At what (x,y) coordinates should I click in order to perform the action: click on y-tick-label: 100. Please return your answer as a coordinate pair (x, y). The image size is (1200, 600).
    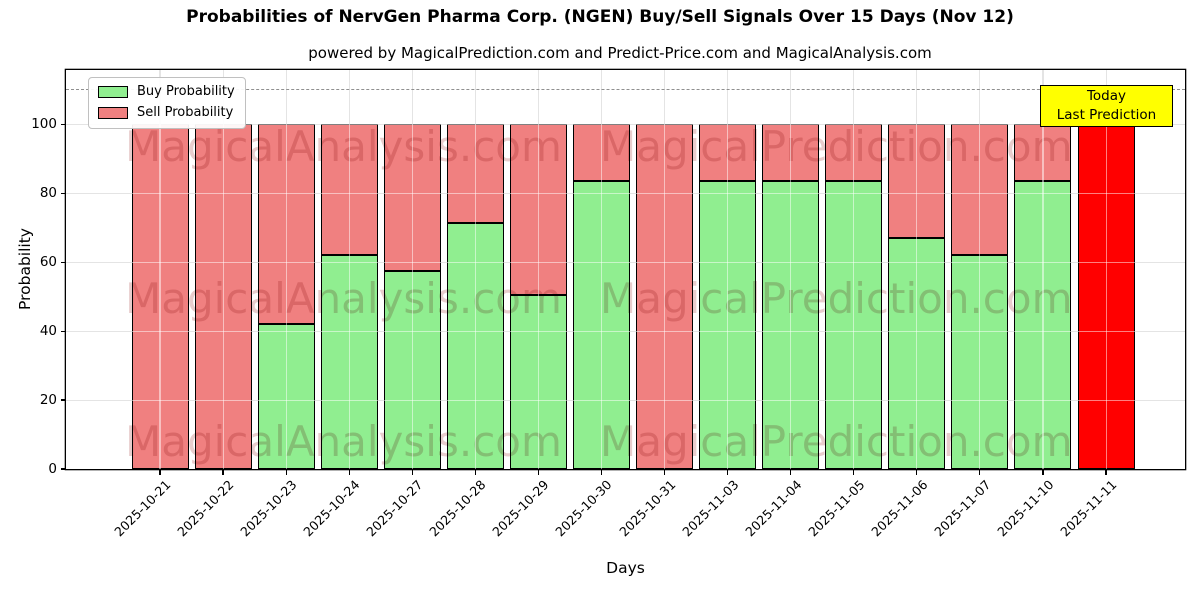
    Looking at the image, I should click on (44, 123).